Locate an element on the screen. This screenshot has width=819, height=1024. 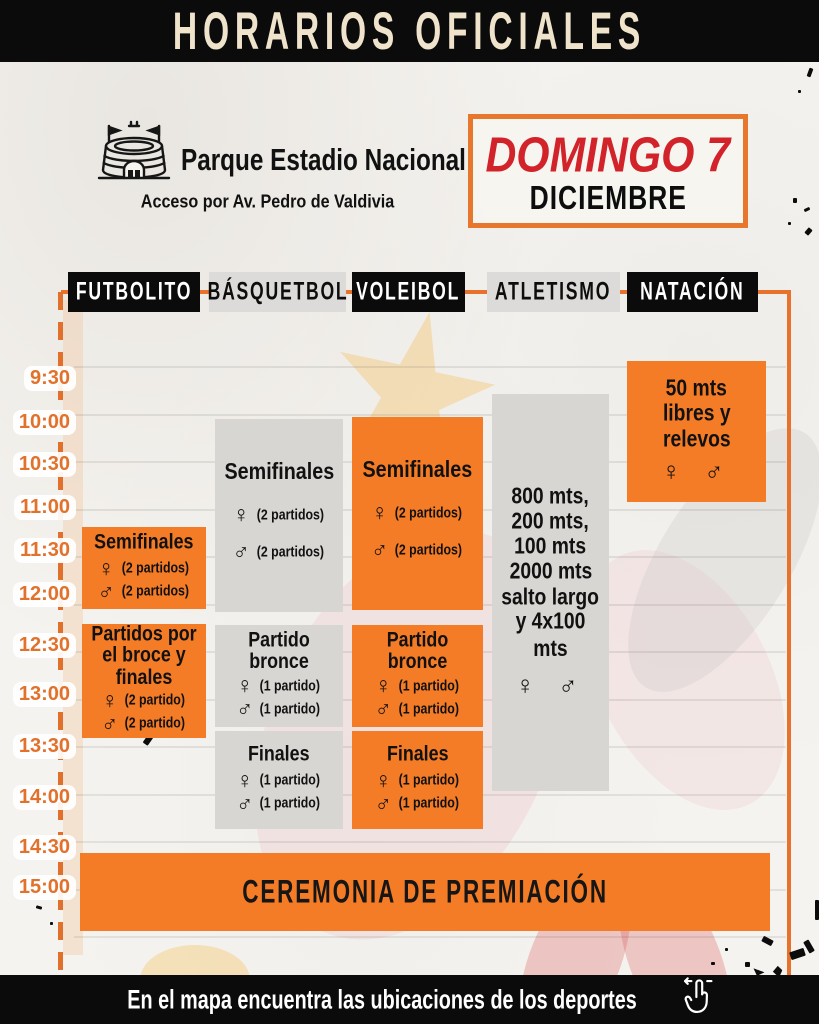
event-row-male: ♂ (2 partido) is located at coordinates (143, 723).